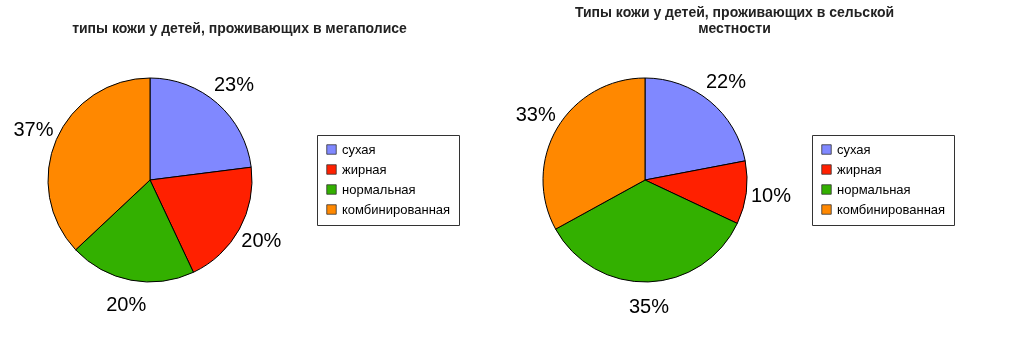  Describe the element at coordinates (649, 305) in the screenshot. I see `data-label: 35%` at that location.